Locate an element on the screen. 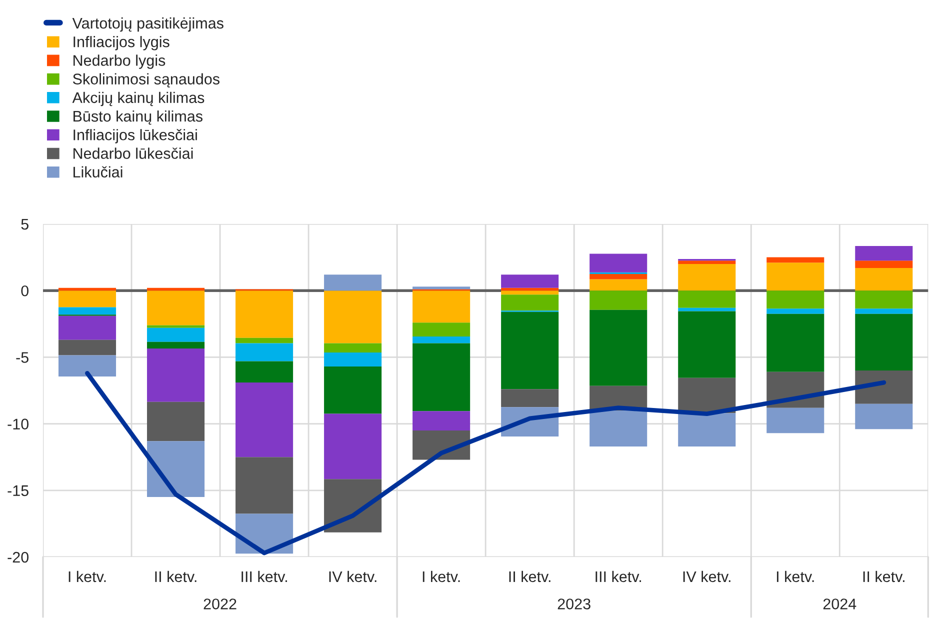 This screenshot has width=930, height=627. legend-label: Skolinimosi sąnaudos is located at coordinates (146, 80).